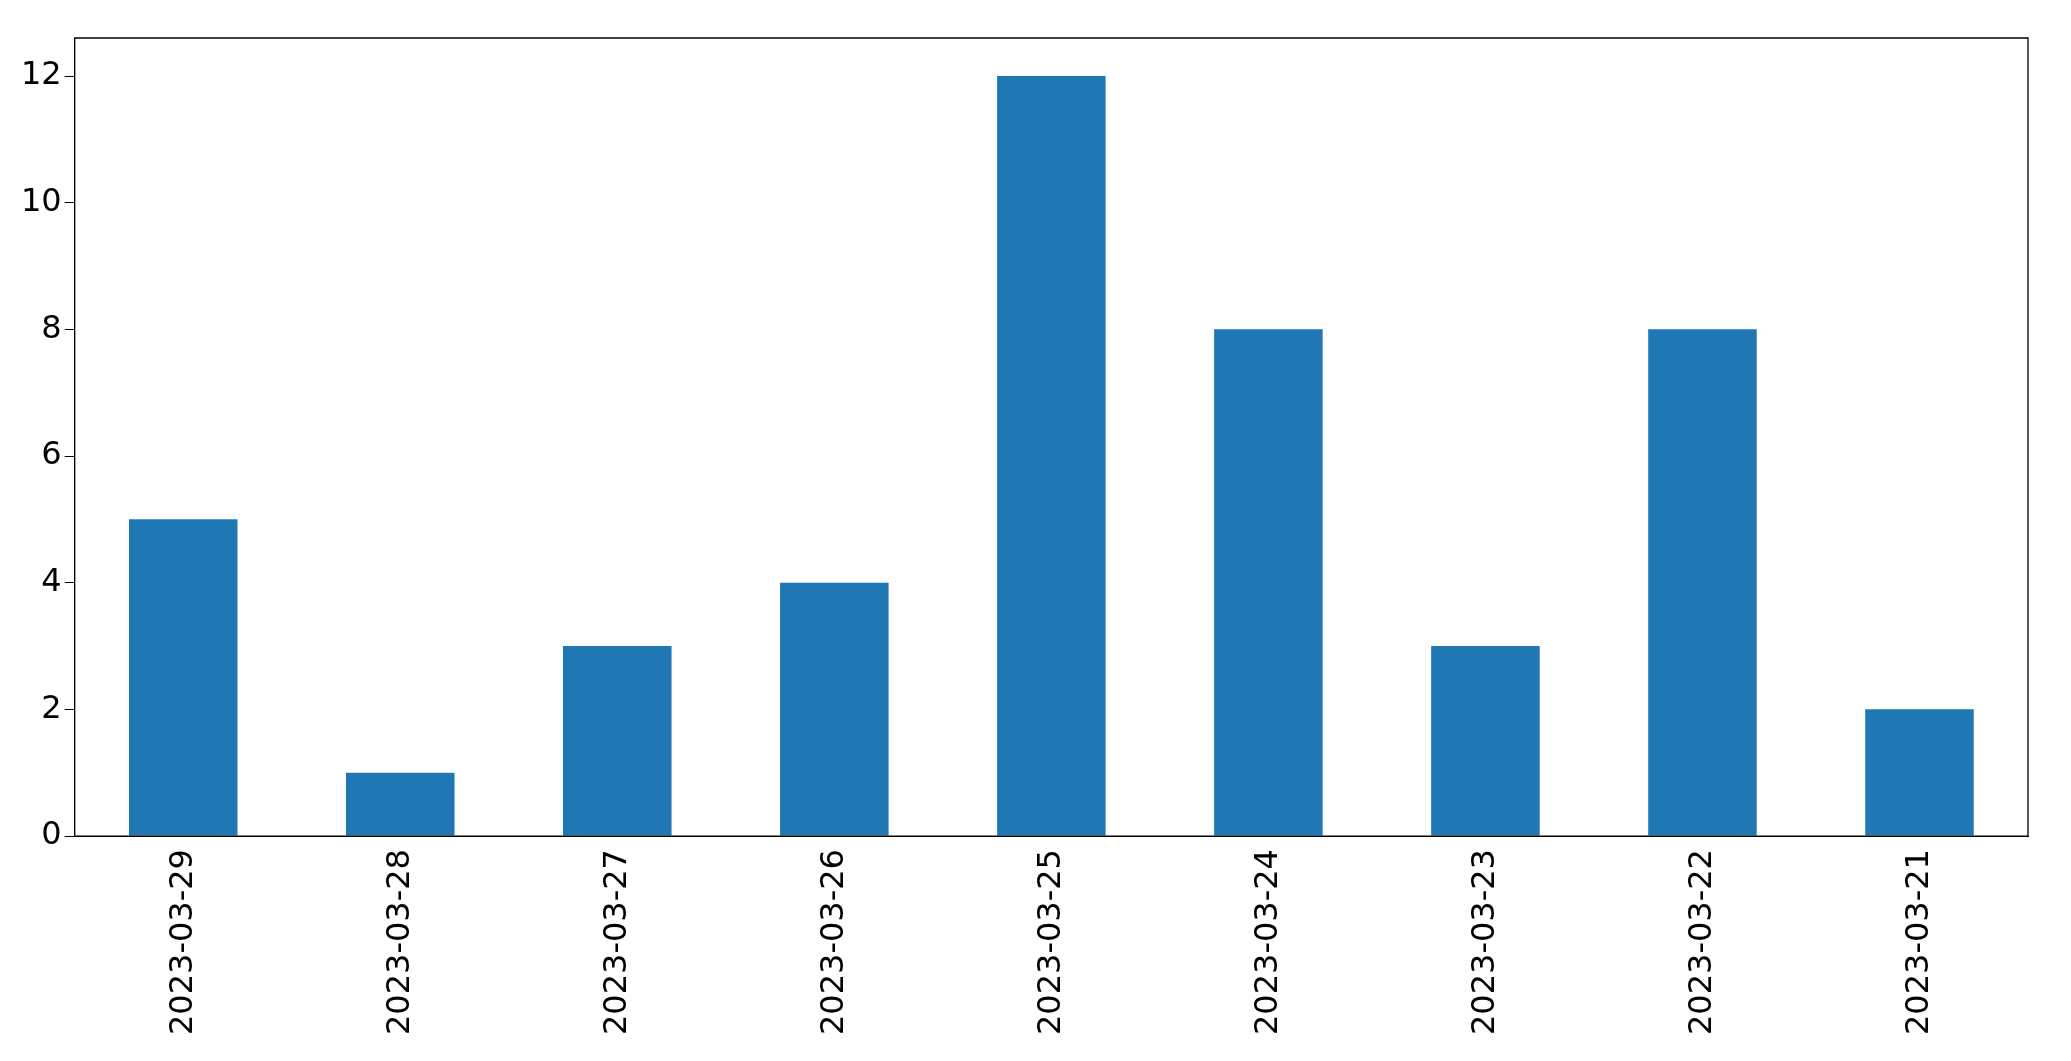  Describe the element at coordinates (1699, 942) in the screenshot. I see `x-tick-label: 2023-03-22` at that location.